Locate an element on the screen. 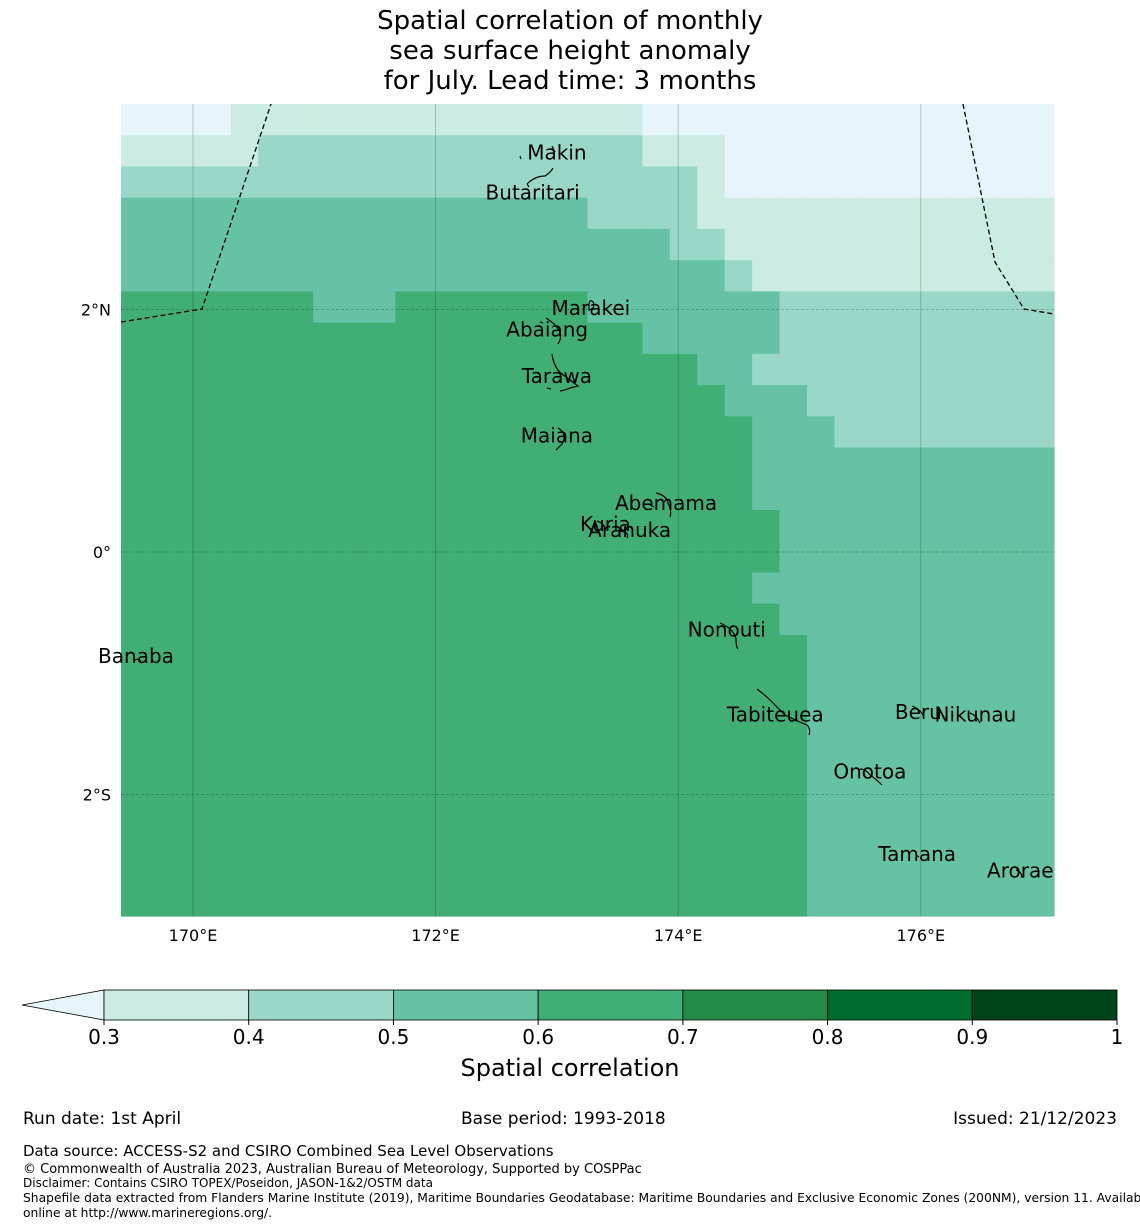  lat-tick-label: 2°N is located at coordinates (96, 309).